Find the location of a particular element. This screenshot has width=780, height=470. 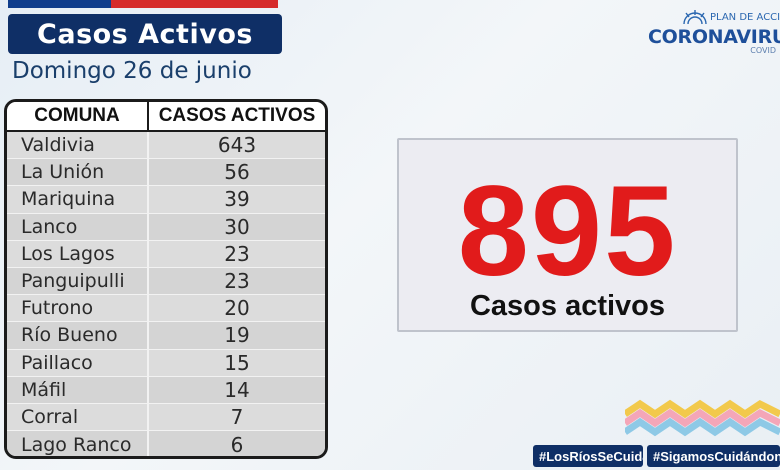

header-comuna: COMUNA is located at coordinates (78, 116).